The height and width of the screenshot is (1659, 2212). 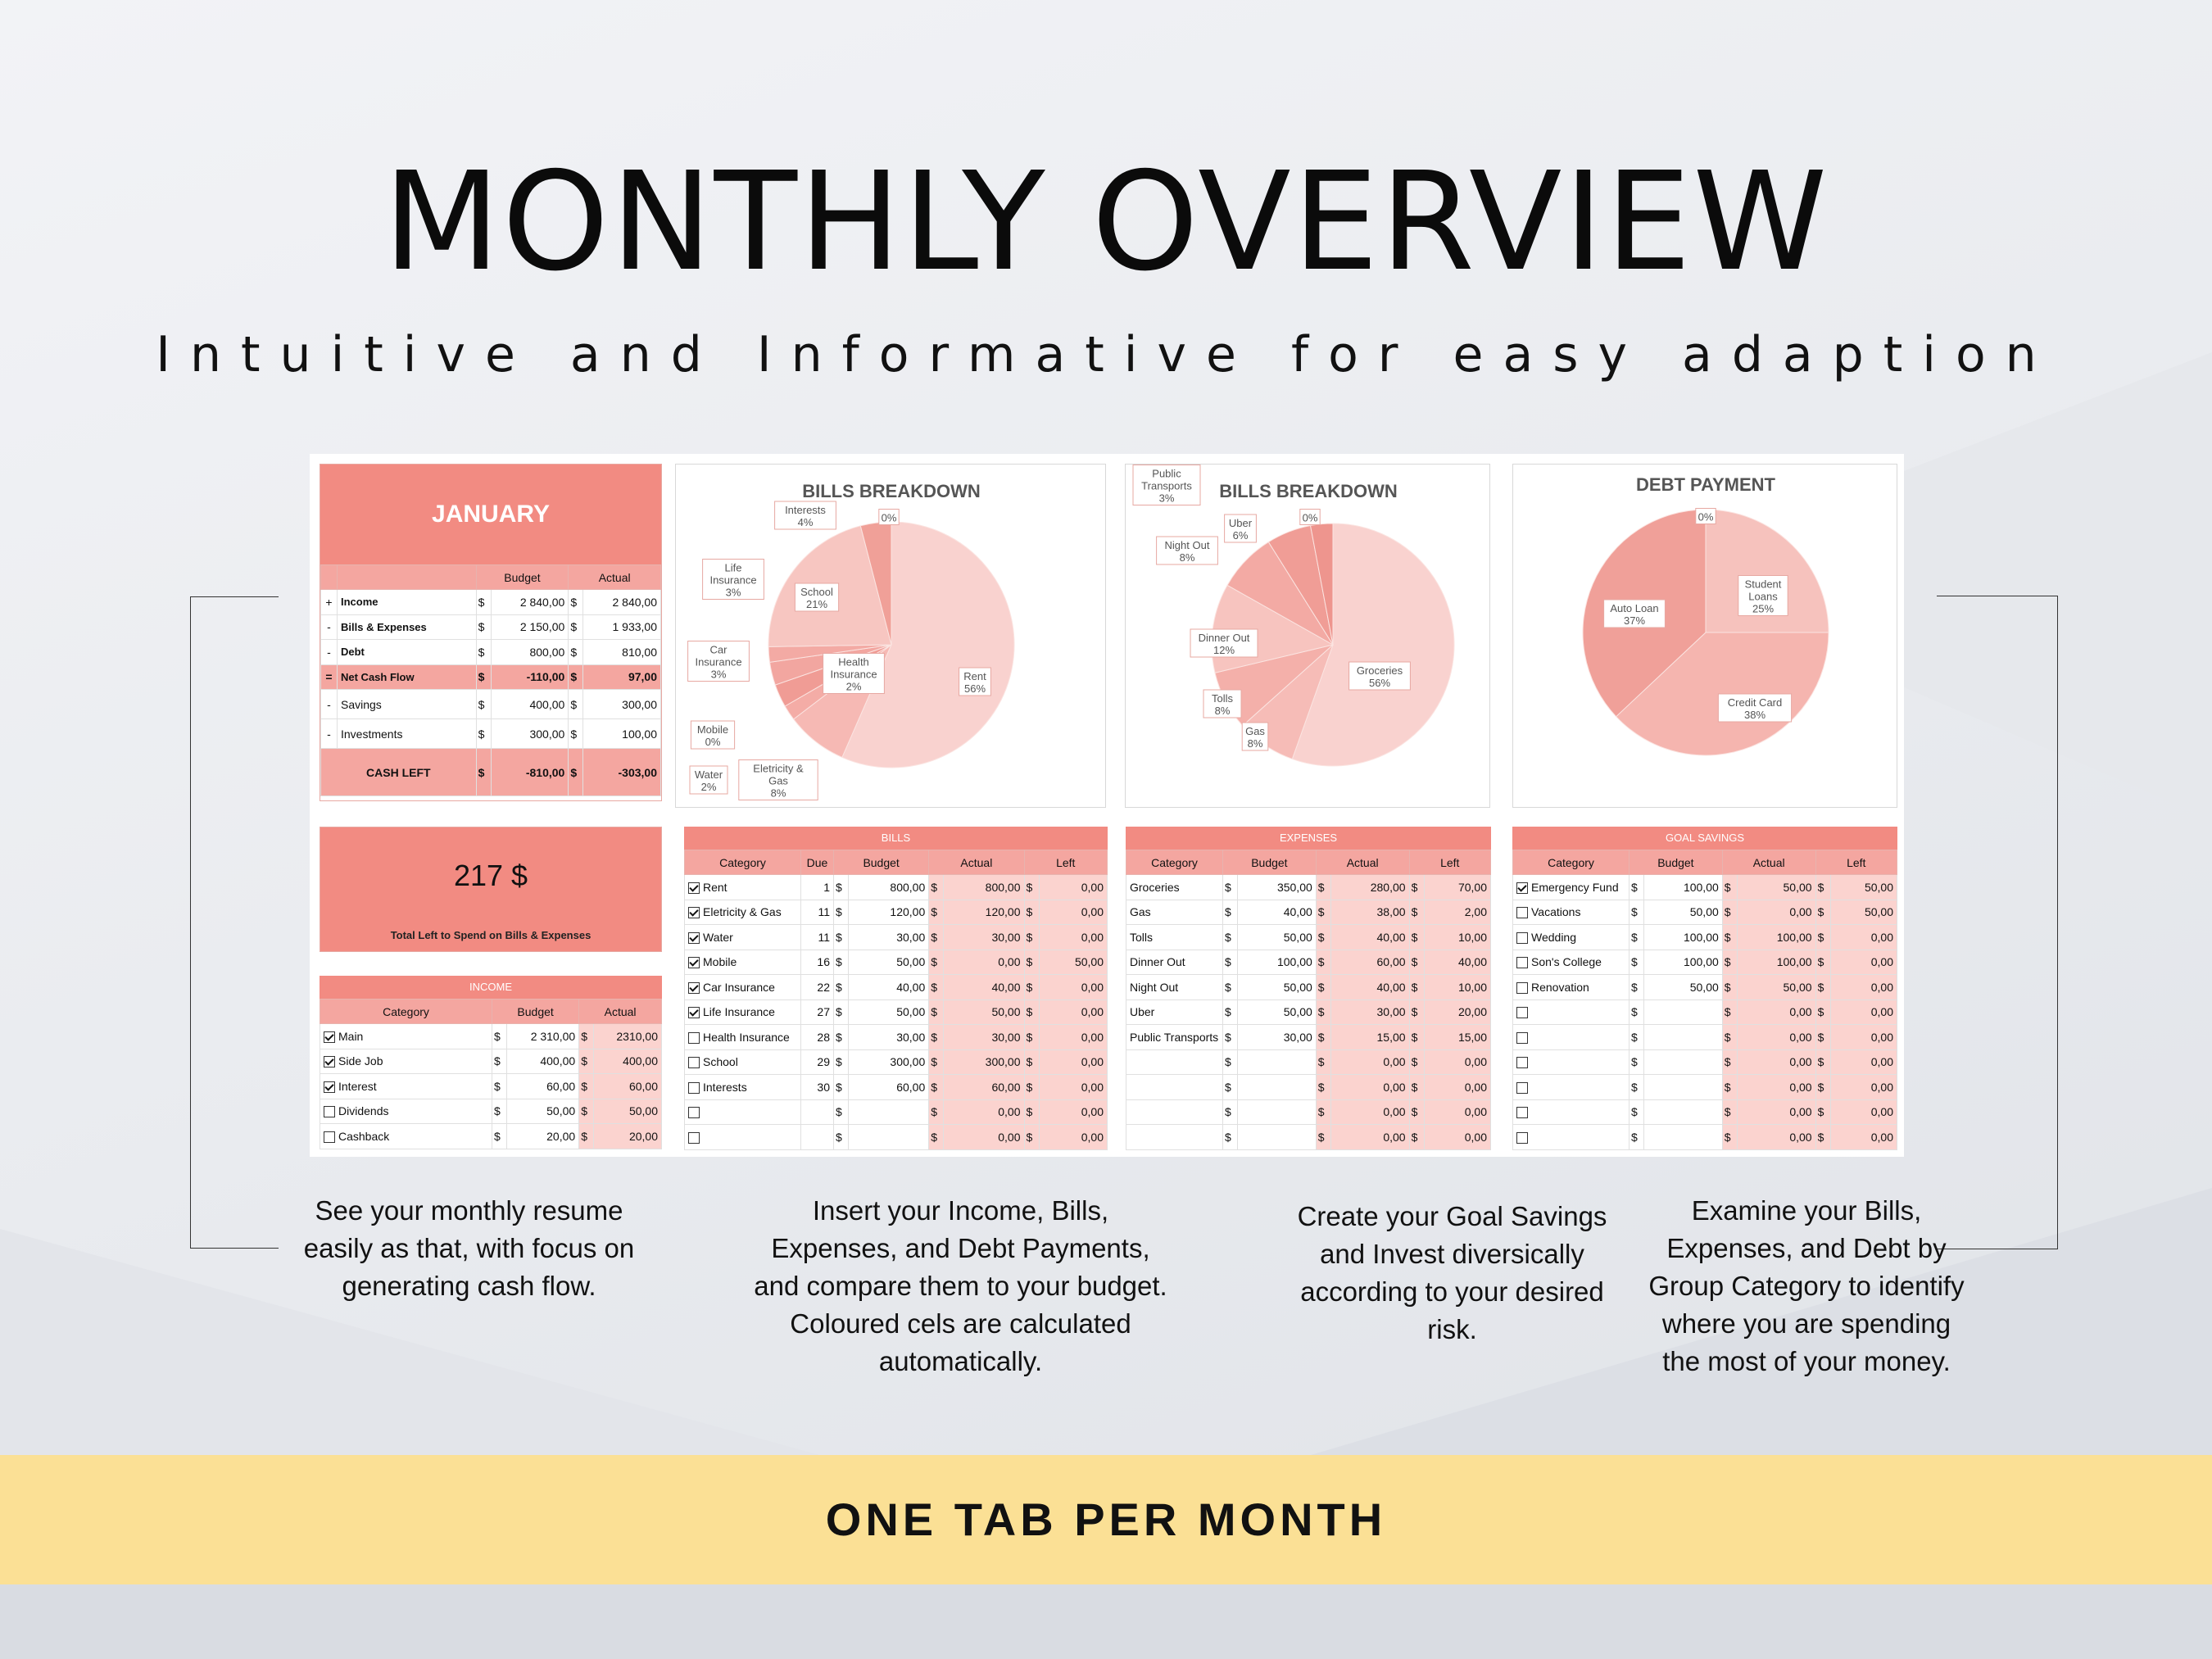 I want to click on bills-due: 27, so click(x=817, y=1012).